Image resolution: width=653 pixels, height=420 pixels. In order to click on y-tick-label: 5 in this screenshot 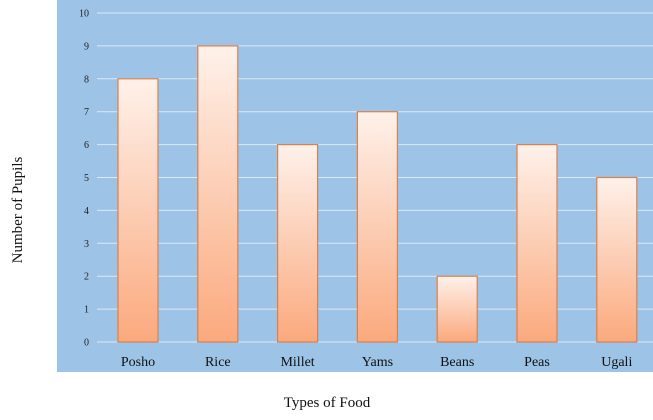, I will do `click(86, 178)`.